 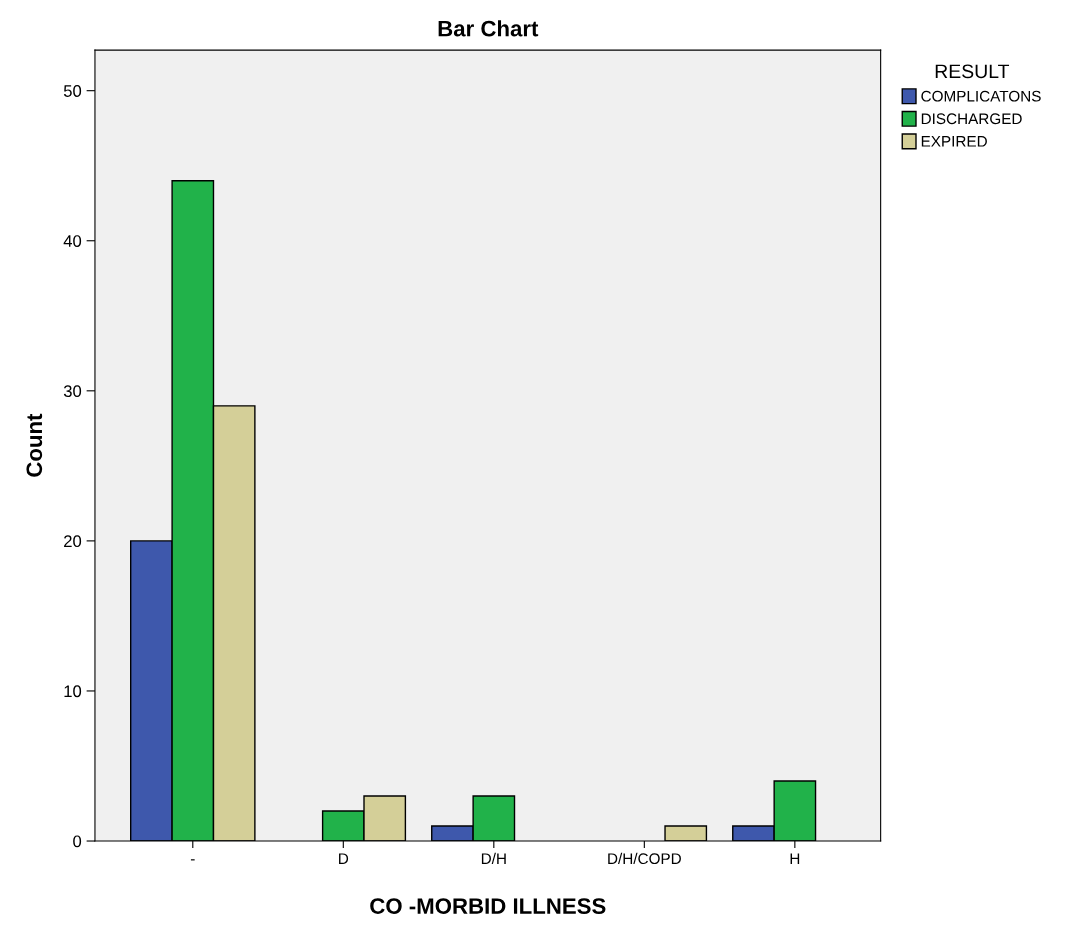 I want to click on x-tick-label: D/H/COPD, so click(x=644, y=858).